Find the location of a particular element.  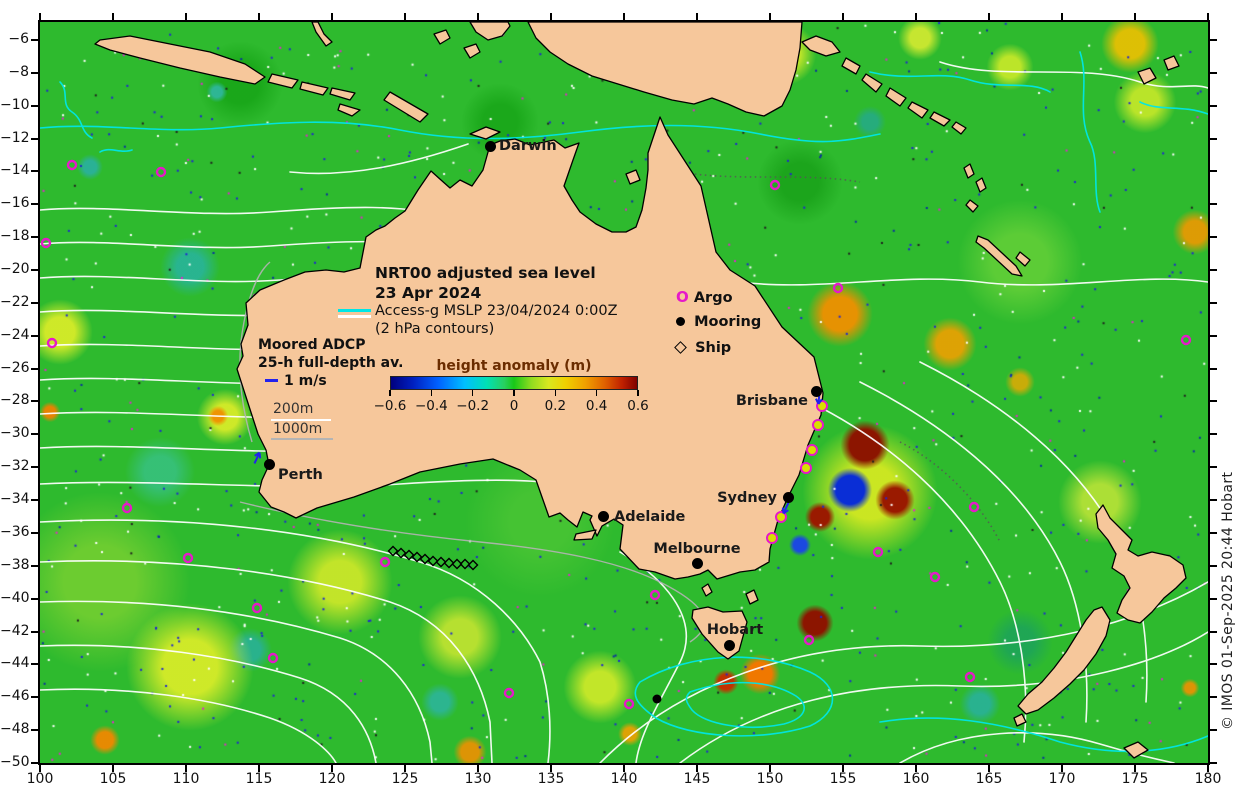

x-tick-label: 105 is located at coordinates (113, 779).